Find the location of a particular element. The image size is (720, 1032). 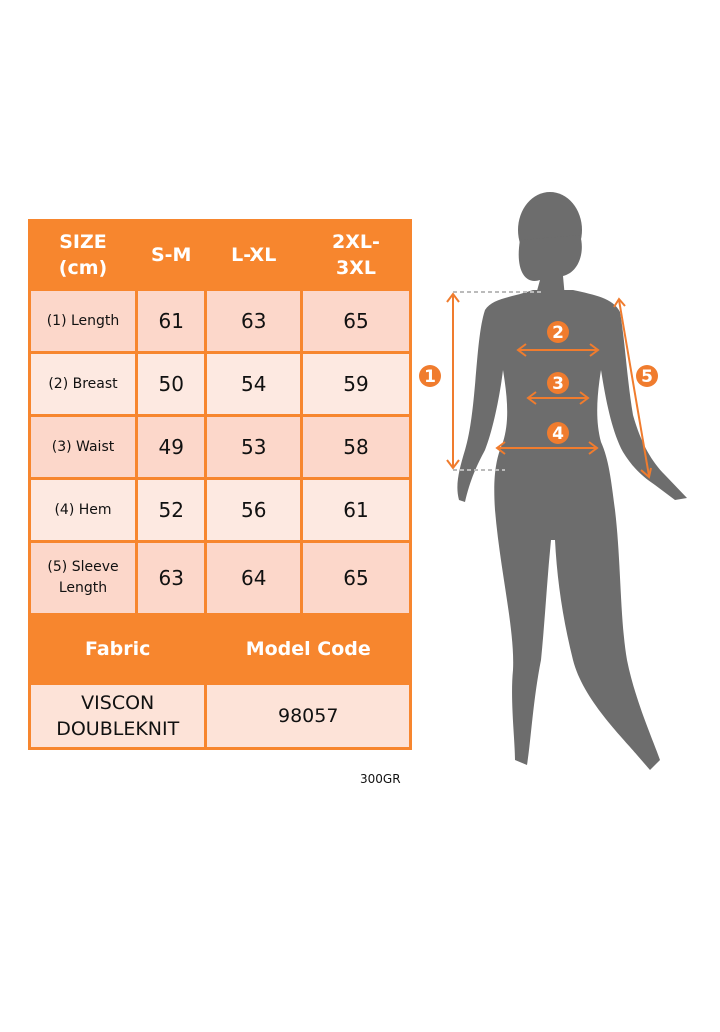

fabric-value-row: VISCON DOUBLEKNIT 98057 is located at coordinates (219, 716).